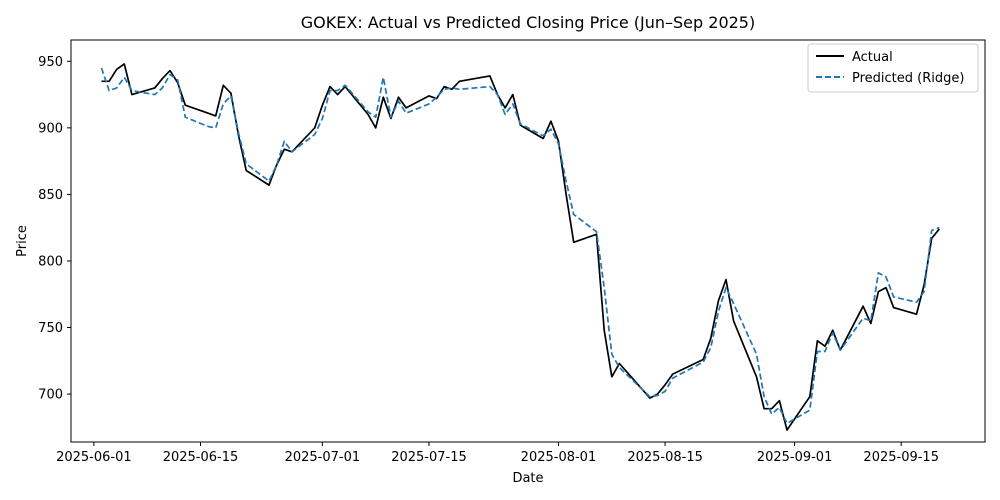 The width and height of the screenshot is (1000, 500). I want to click on y-tick-label: 700, so click(50, 395).